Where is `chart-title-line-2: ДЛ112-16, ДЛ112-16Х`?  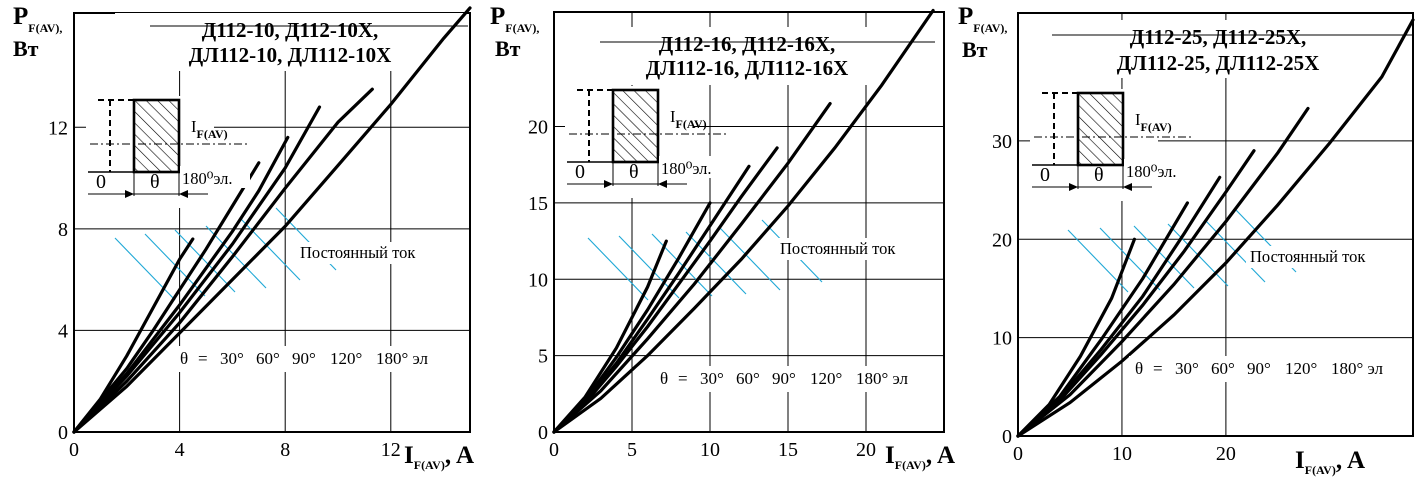
chart-title-line-2: ДЛ112-16, ДЛ112-16Х is located at coordinates (747, 68).